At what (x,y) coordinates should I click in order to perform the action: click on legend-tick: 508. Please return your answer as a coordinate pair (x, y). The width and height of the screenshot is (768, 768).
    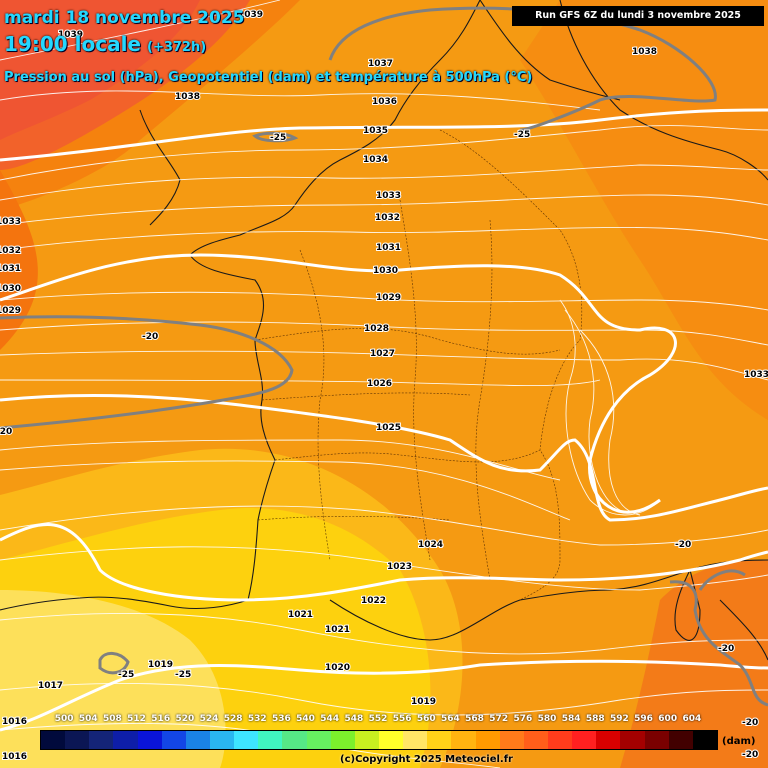
    Looking at the image, I should click on (112, 719).